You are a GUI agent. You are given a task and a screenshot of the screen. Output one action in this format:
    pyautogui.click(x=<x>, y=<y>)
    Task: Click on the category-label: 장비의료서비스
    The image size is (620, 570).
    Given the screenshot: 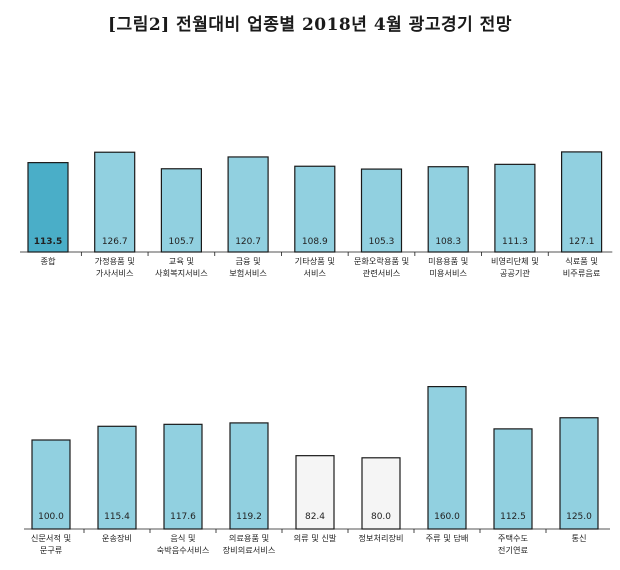 What is the action you would take?
    pyautogui.click(x=249, y=550)
    